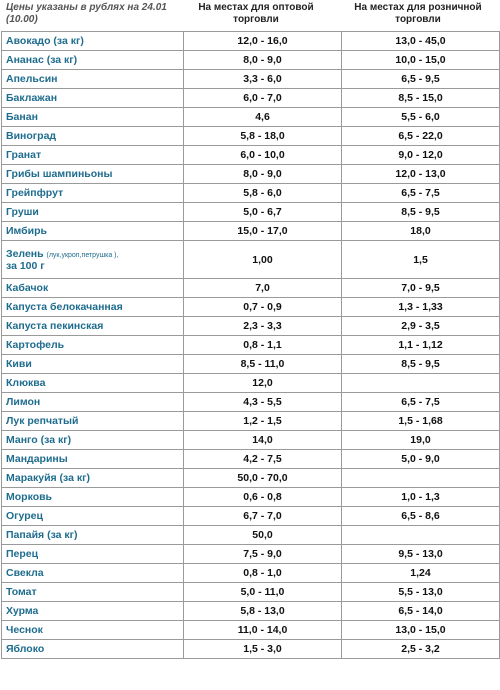 This screenshot has height=690, width=500. I want to click on item-name-text: Лук репчатый, so click(42, 421).